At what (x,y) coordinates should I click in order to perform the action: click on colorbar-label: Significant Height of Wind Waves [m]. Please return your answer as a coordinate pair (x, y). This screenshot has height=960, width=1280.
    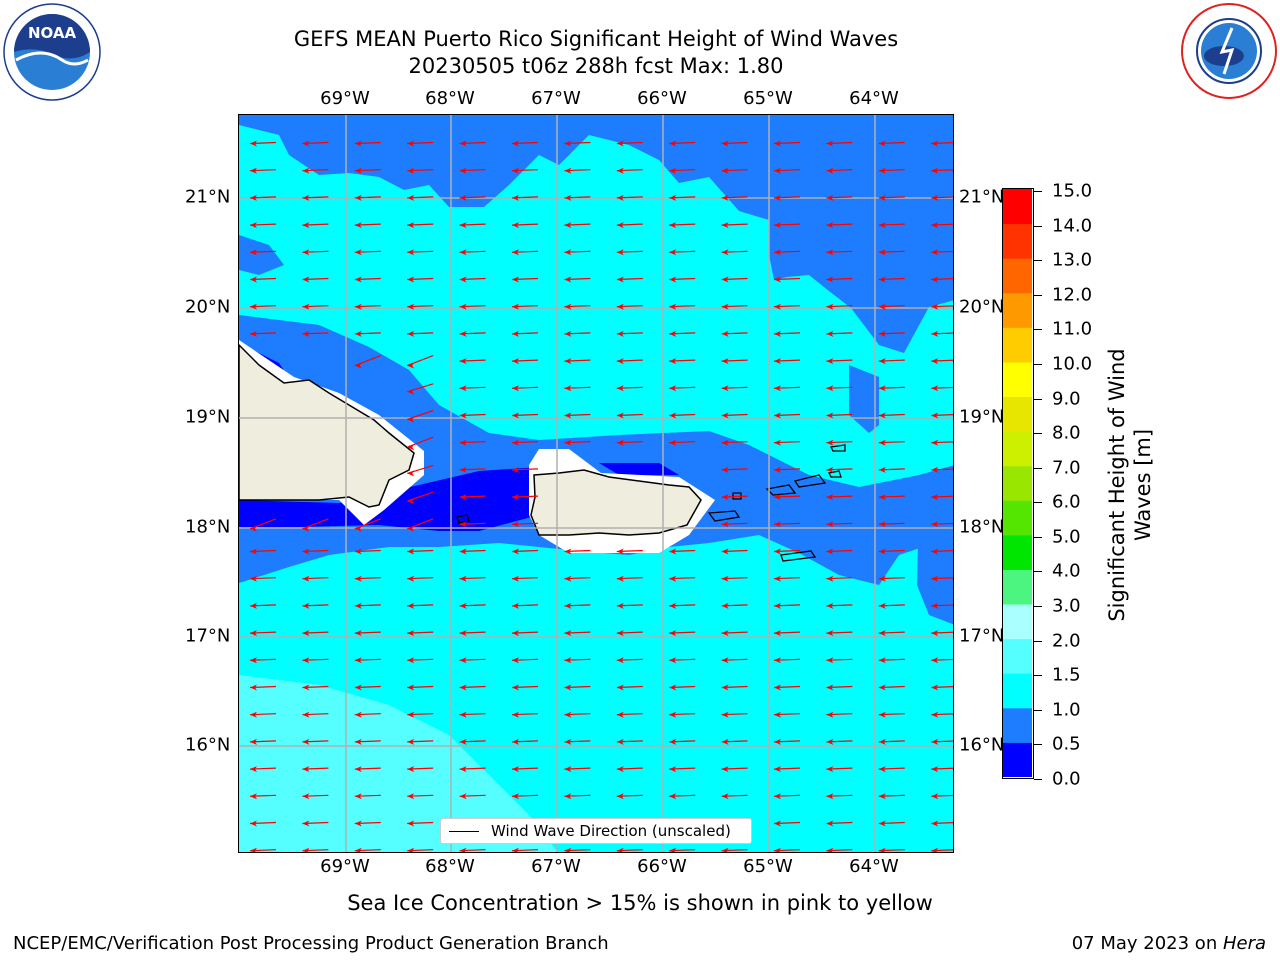
    Looking at the image, I should click on (1130, 484).